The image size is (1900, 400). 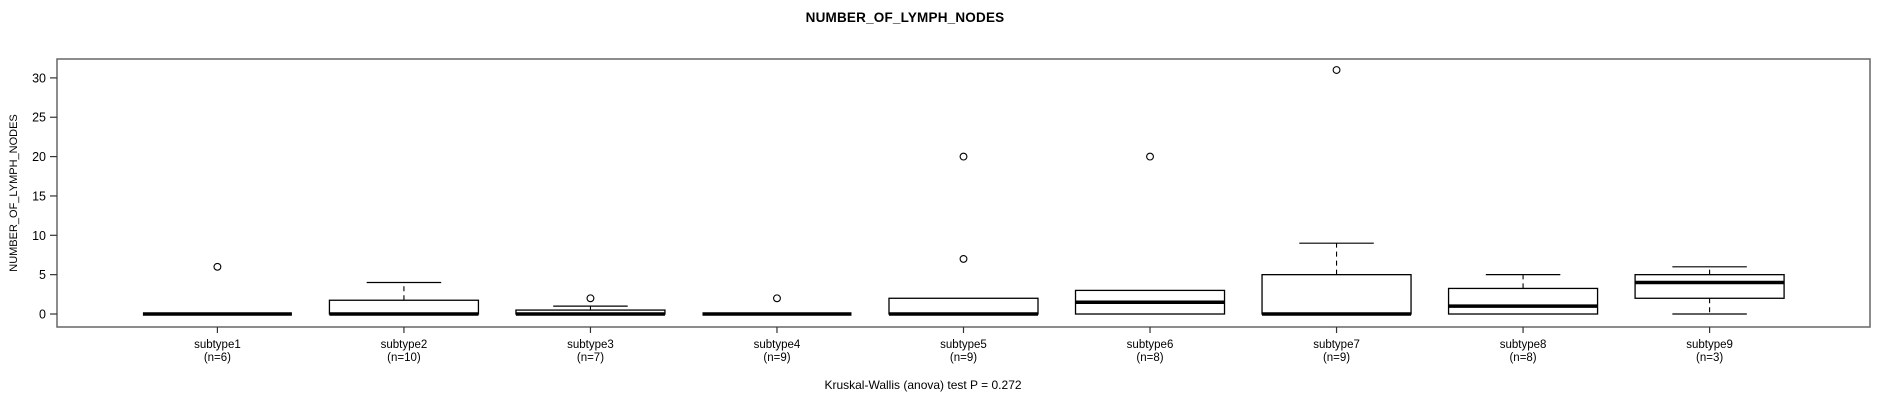 What do you see at coordinates (1336, 294) in the screenshot?
I see `box-subtype7` at bounding box center [1336, 294].